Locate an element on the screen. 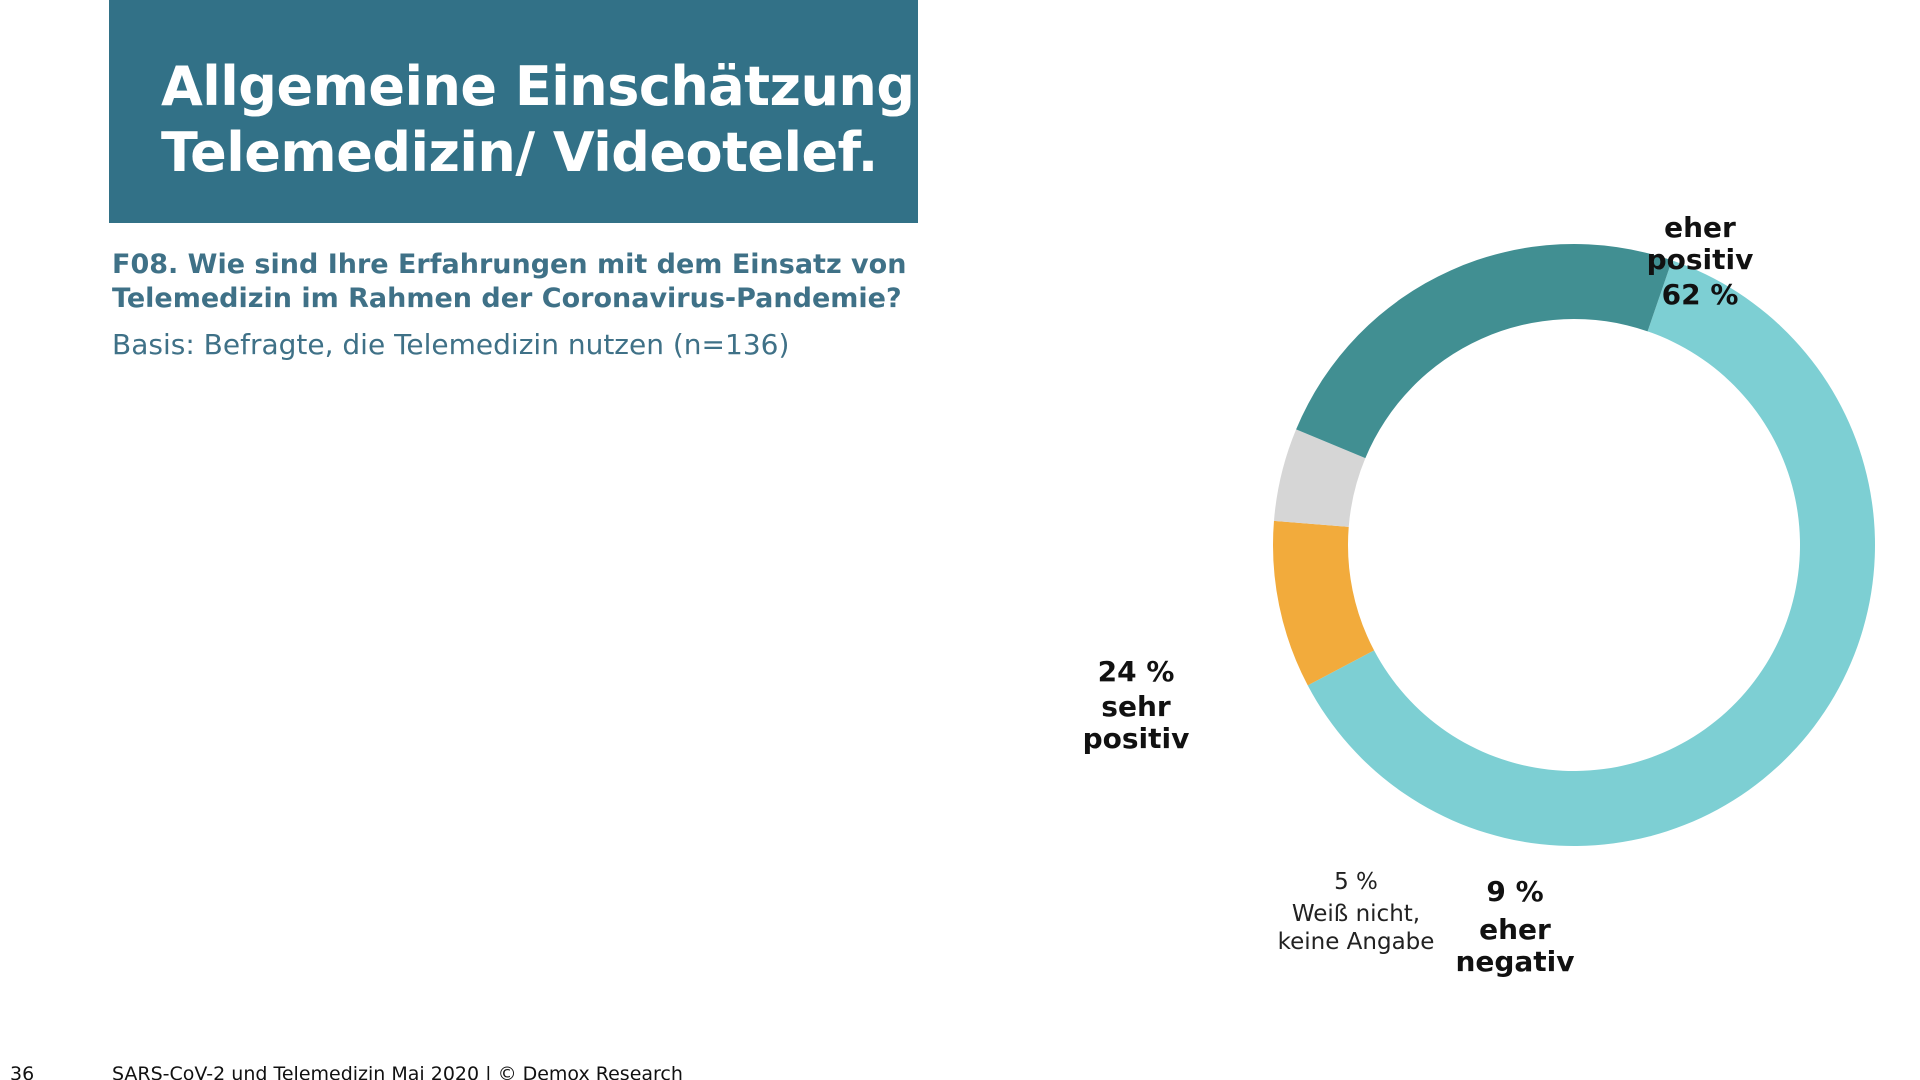  slice-value: 9 % is located at coordinates (1515, 891).